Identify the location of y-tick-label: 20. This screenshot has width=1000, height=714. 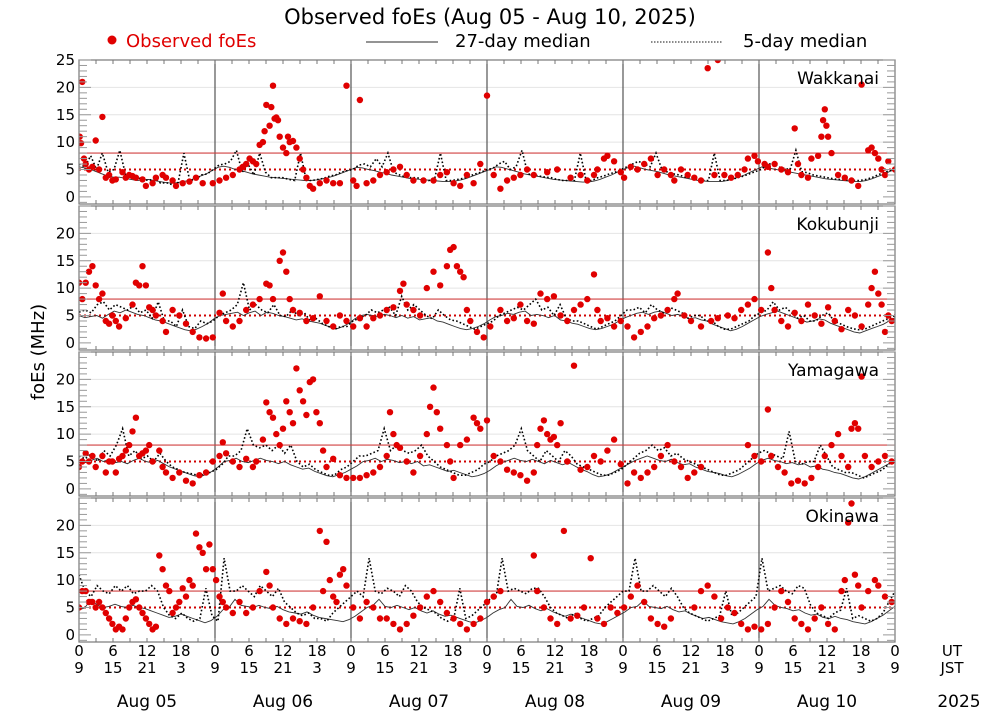
(65, 233).